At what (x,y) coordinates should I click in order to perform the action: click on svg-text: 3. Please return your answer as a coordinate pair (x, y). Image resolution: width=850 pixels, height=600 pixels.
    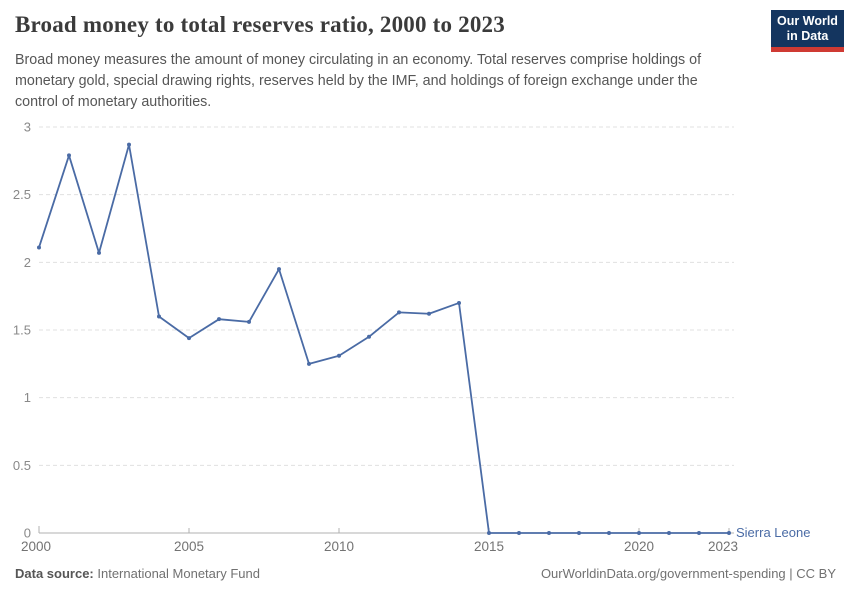
    Looking at the image, I should click on (27, 127).